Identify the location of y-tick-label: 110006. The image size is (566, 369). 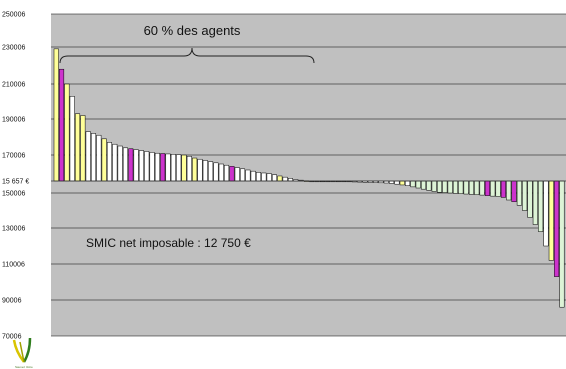
(13, 265).